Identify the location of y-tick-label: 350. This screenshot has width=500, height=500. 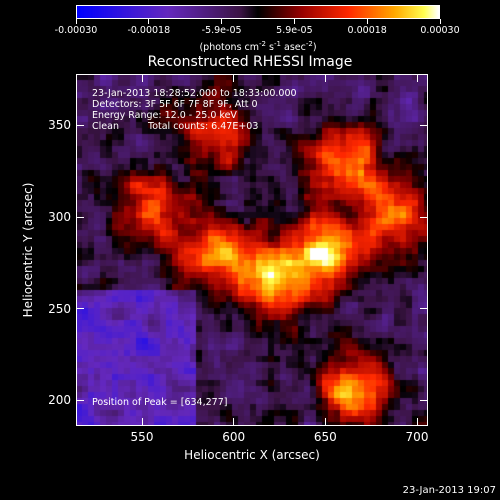
(59, 125).